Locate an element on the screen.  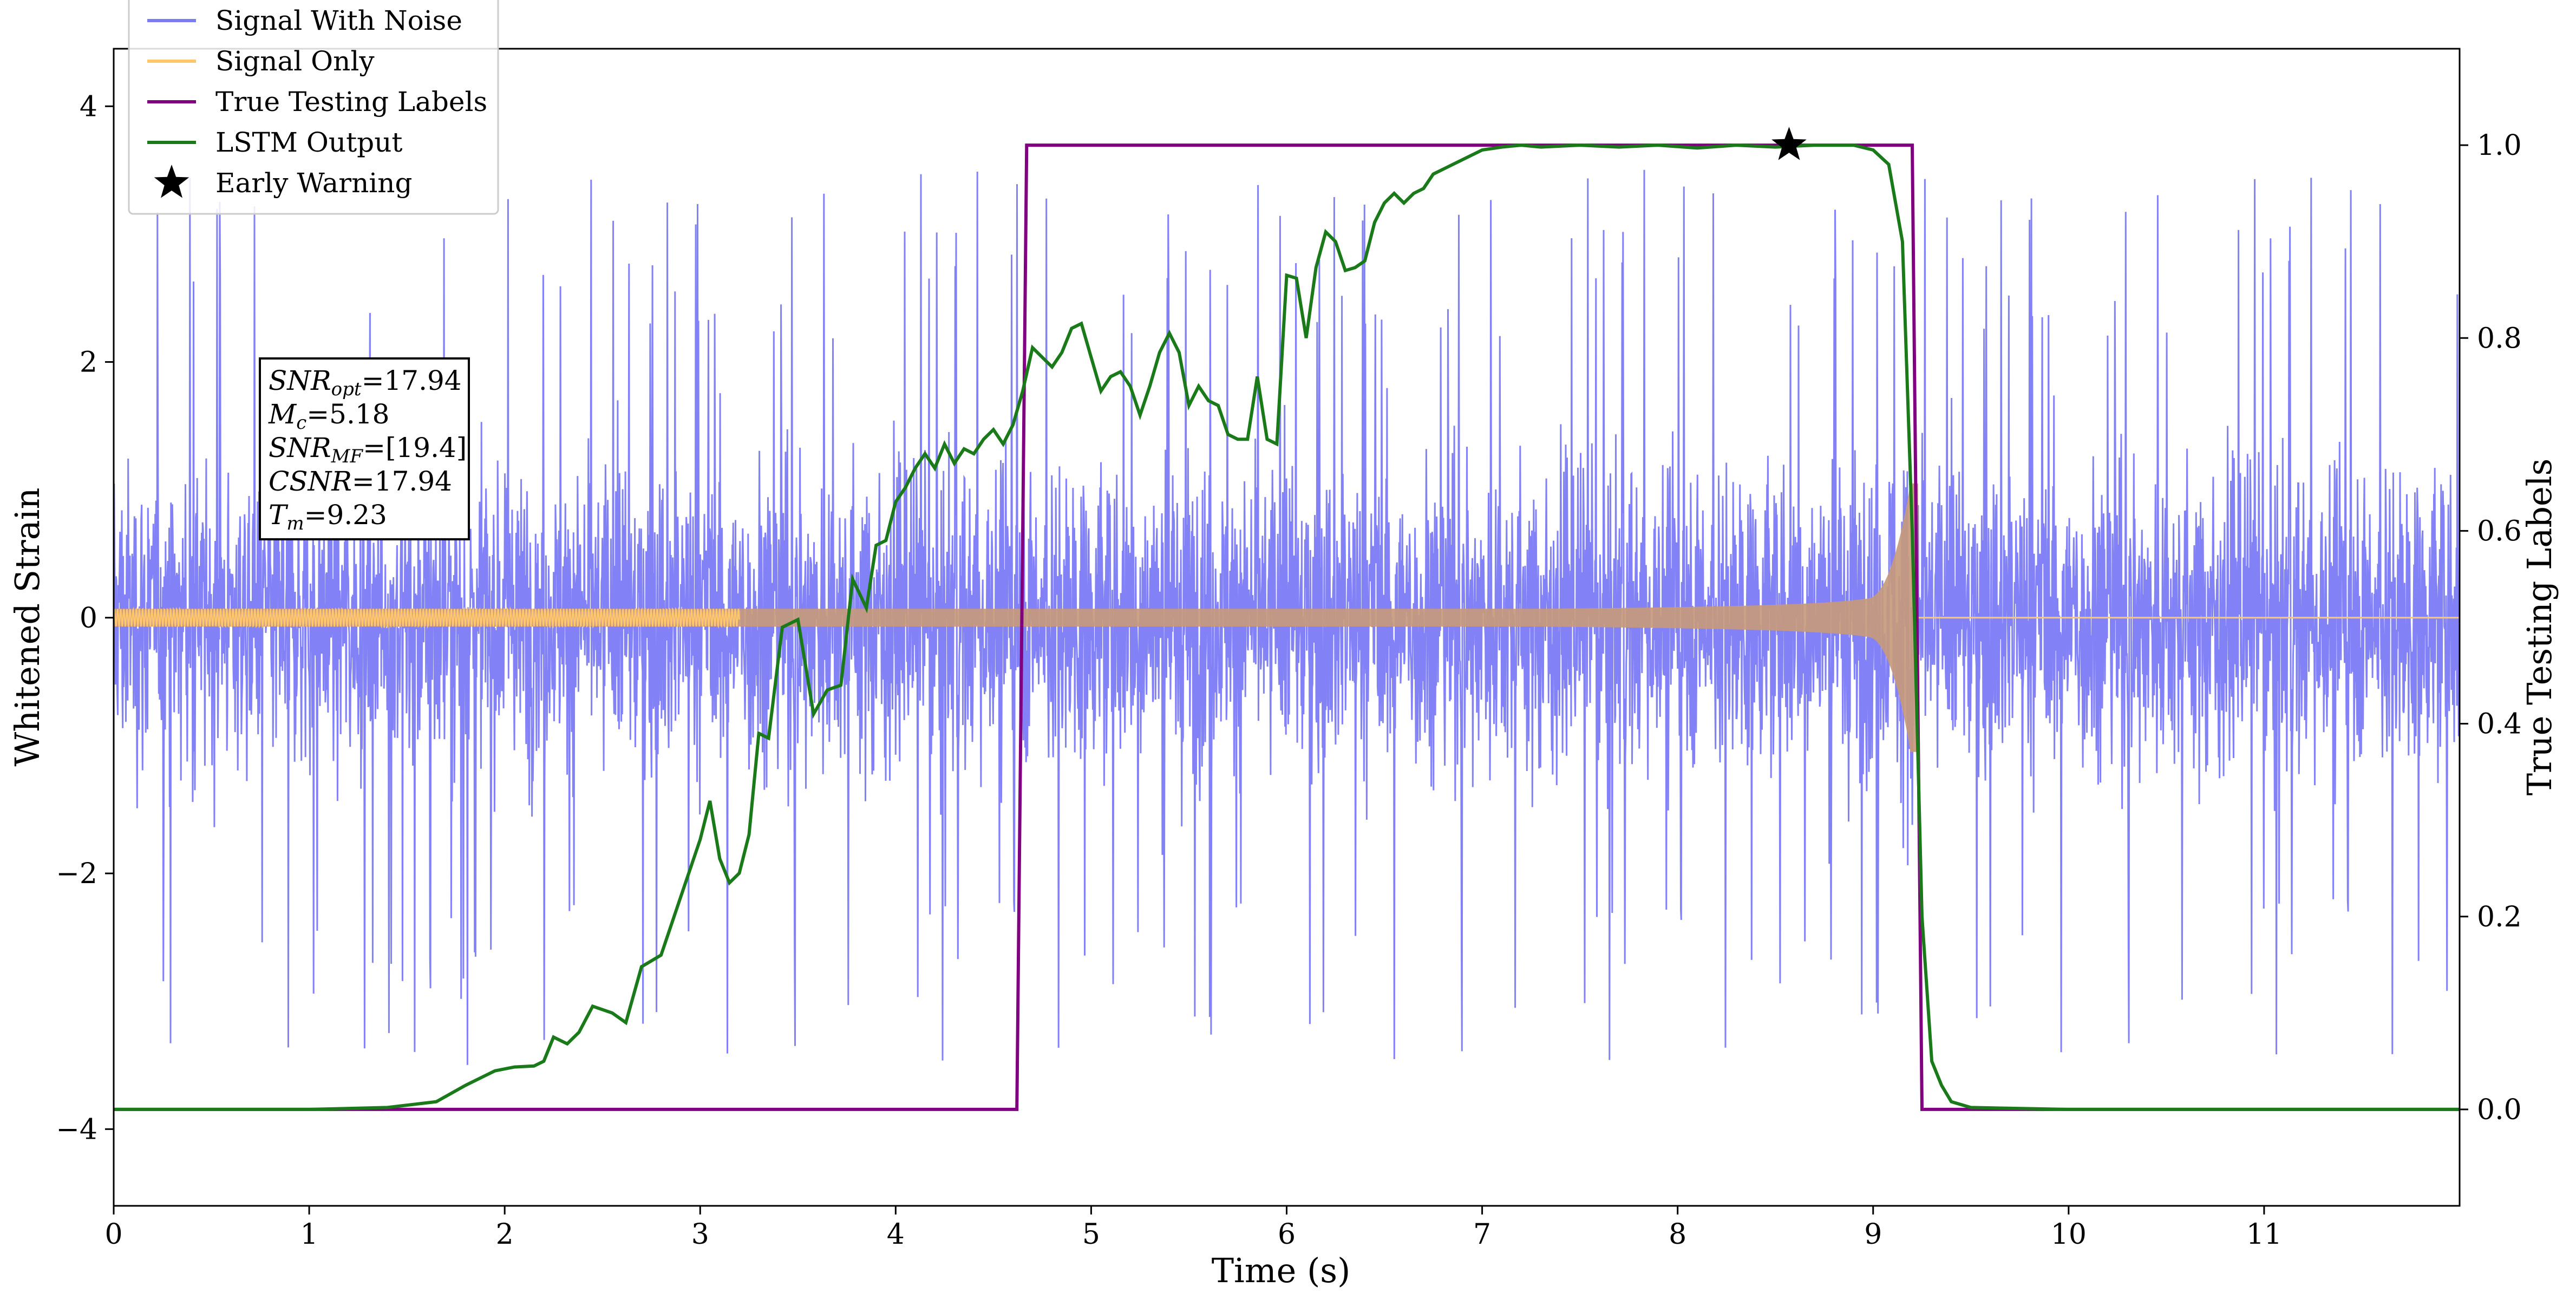
legend-entry-label: Early Warning is located at coordinates (314, 183).